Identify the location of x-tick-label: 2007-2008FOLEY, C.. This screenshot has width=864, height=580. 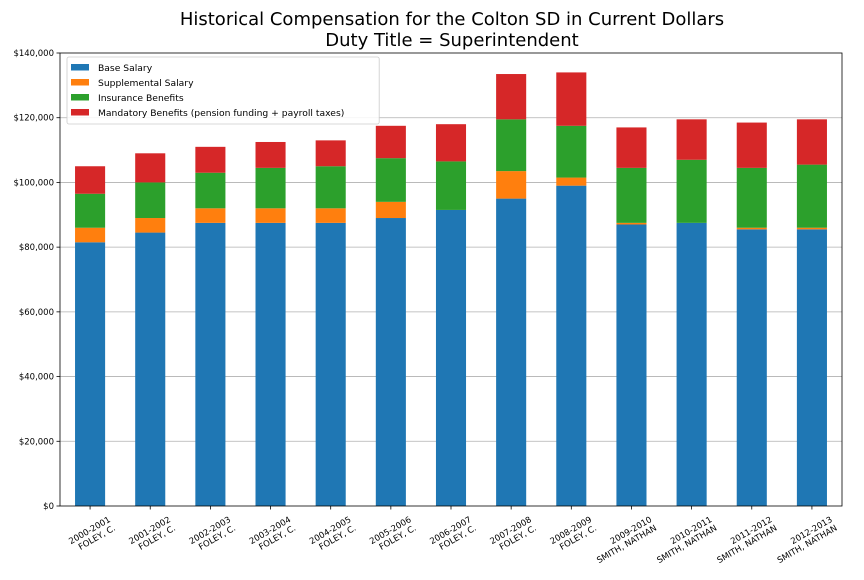
(513, 535).